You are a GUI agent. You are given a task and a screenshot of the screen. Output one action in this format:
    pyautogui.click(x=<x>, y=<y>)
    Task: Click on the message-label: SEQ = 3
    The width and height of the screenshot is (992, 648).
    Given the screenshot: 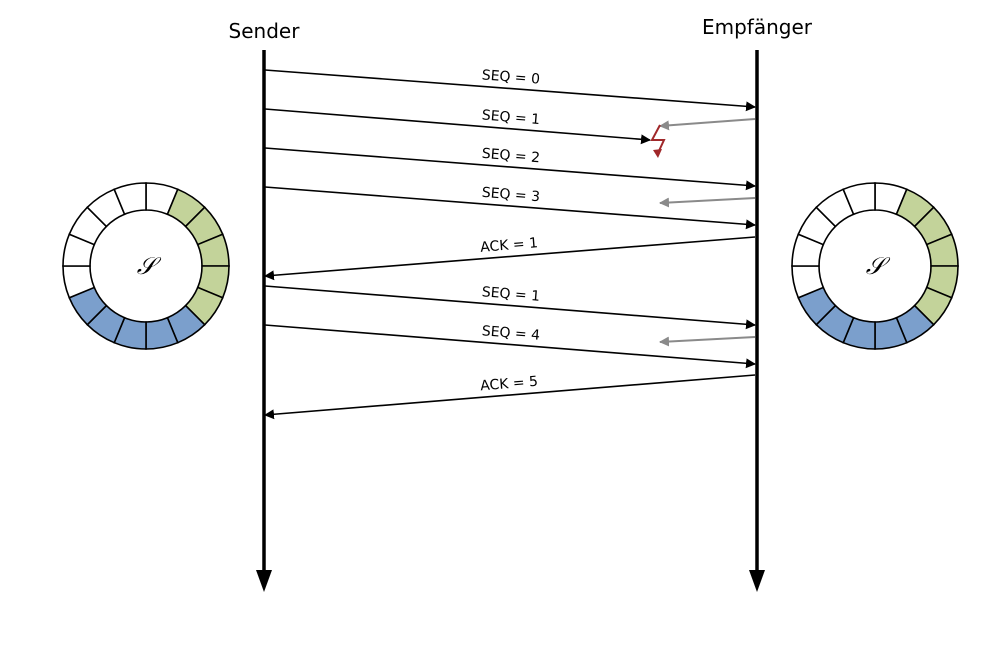 What is the action you would take?
    pyautogui.click(x=510, y=195)
    